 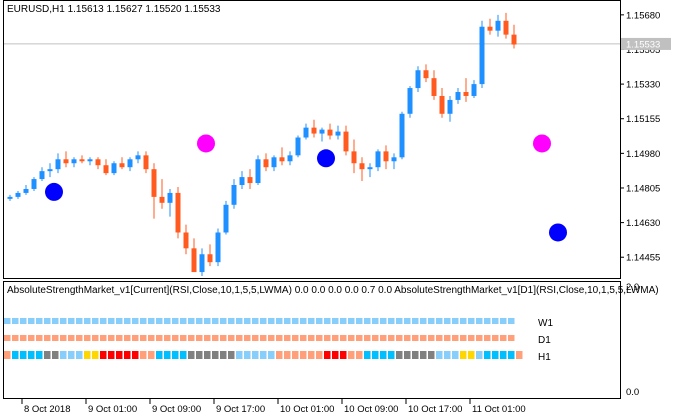 What do you see at coordinates (544, 340) in the screenshot?
I see `row-label-d1: D1` at bounding box center [544, 340].